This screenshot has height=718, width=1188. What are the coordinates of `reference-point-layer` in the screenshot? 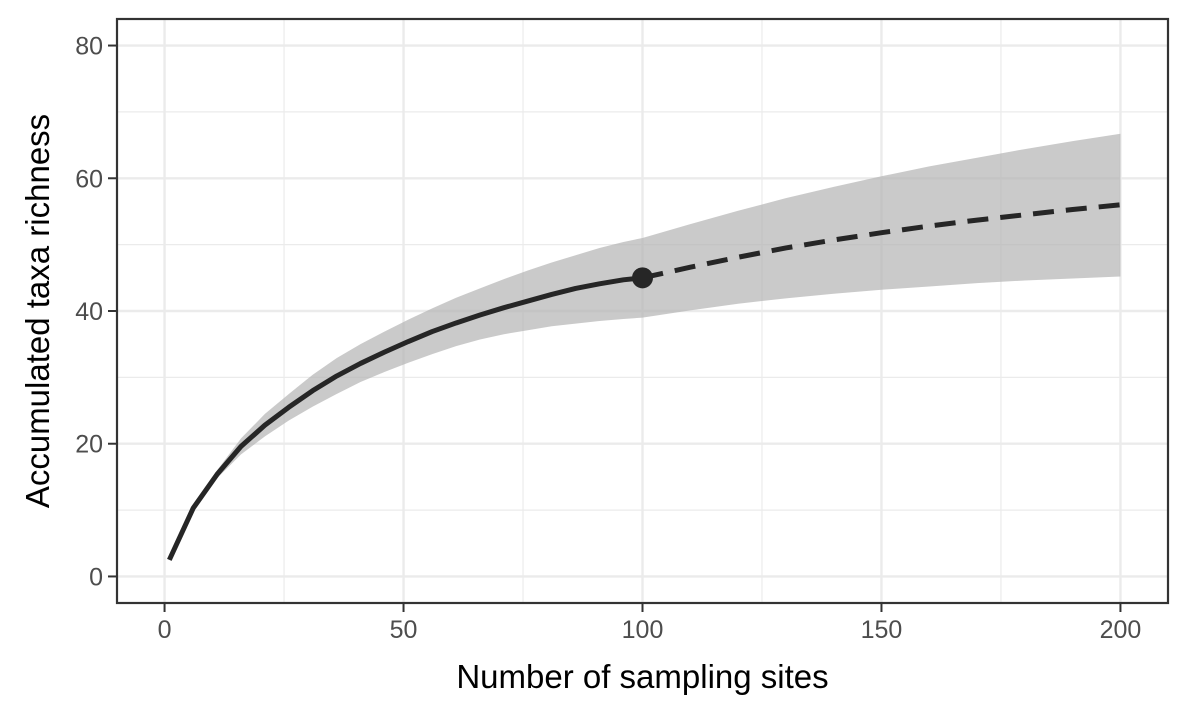 It's located at (642, 278).